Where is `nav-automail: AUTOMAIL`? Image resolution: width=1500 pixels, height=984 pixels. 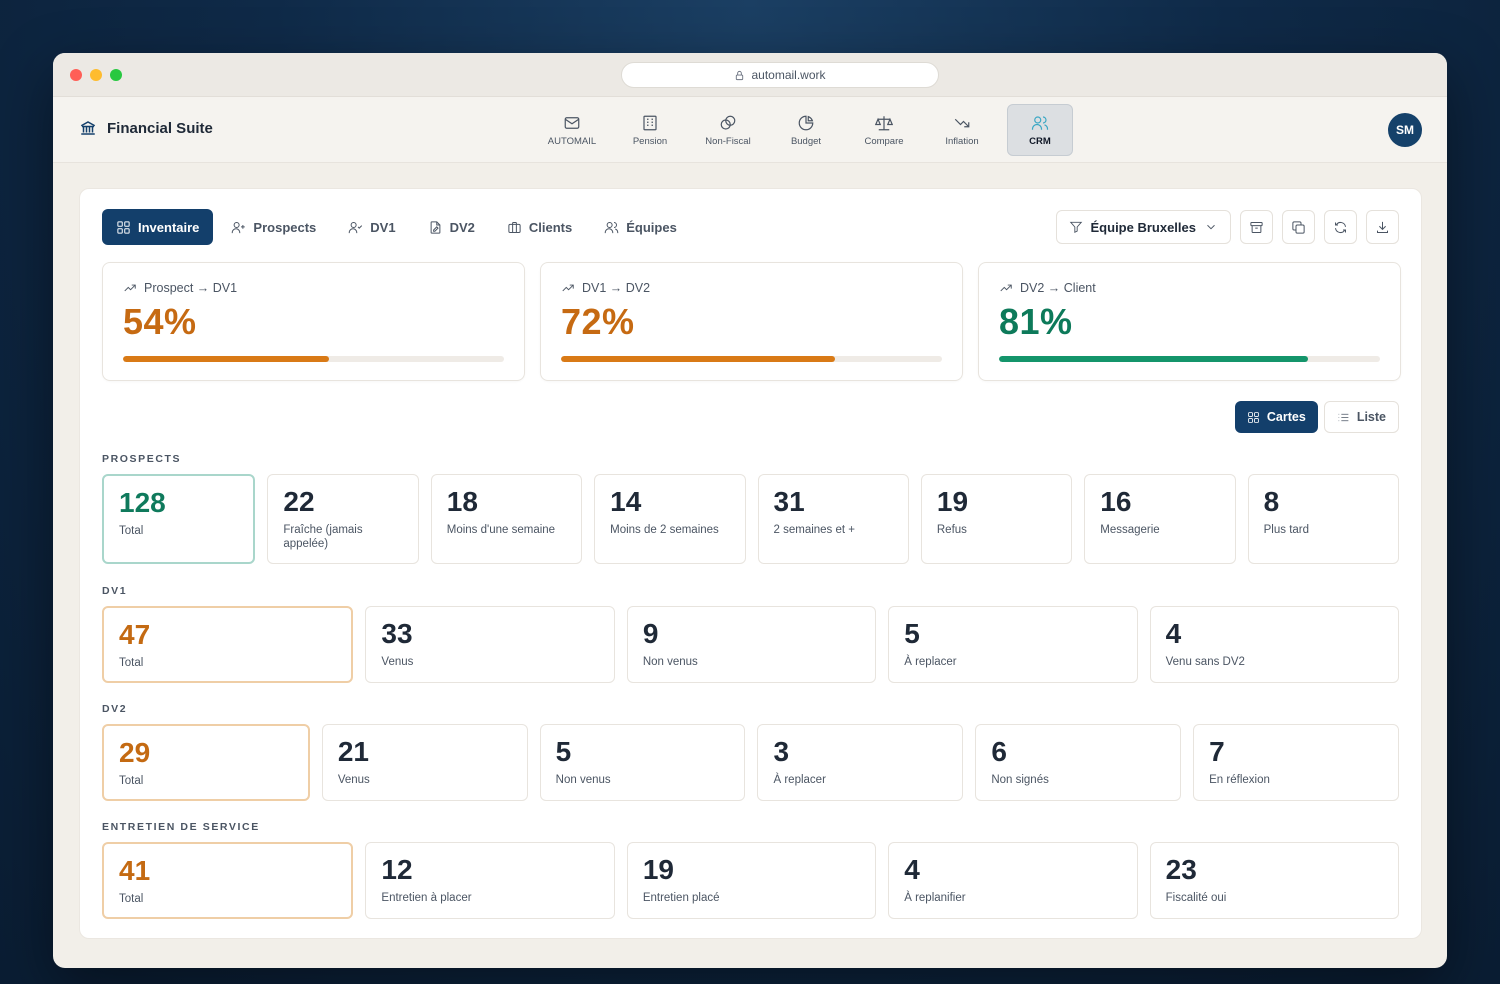 nav-automail: AUTOMAIL is located at coordinates (572, 130).